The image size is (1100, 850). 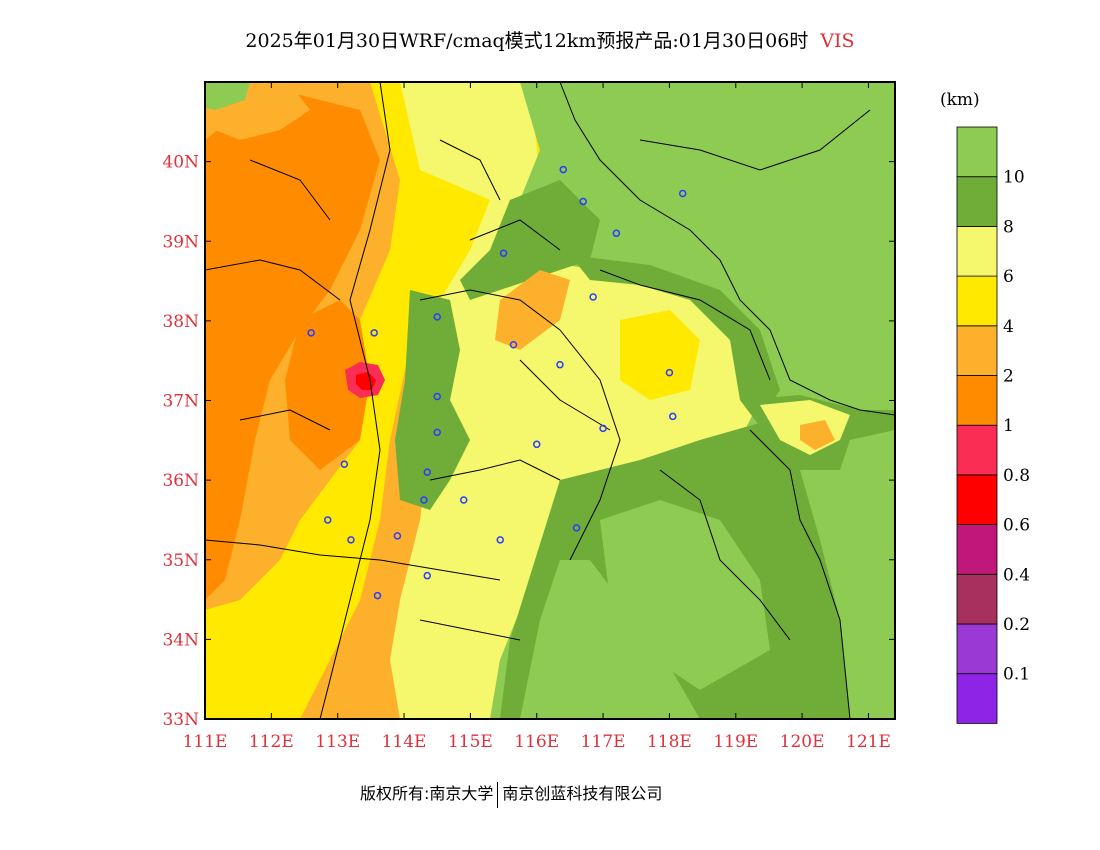 What do you see at coordinates (1016, 675) in the screenshot?
I see `legend-label: 0.1` at bounding box center [1016, 675].